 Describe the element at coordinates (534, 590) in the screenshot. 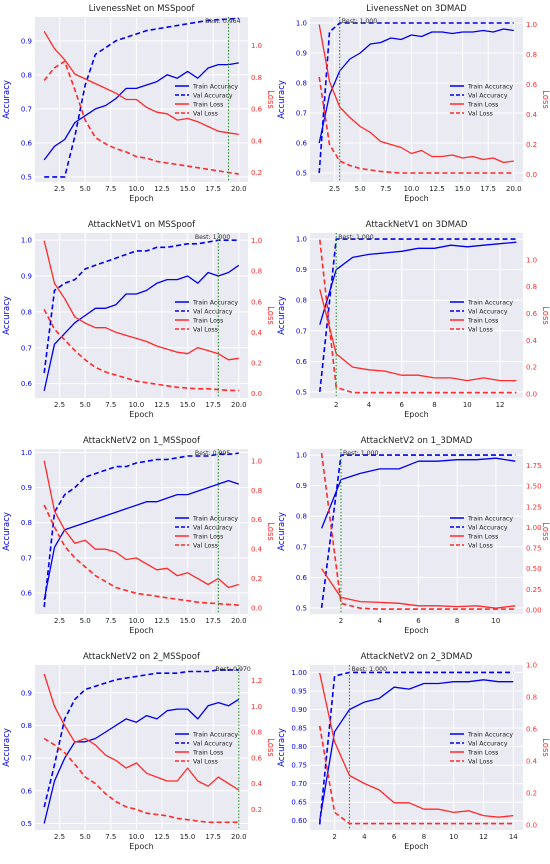

I see `y2-tick-label: 0.25` at that location.